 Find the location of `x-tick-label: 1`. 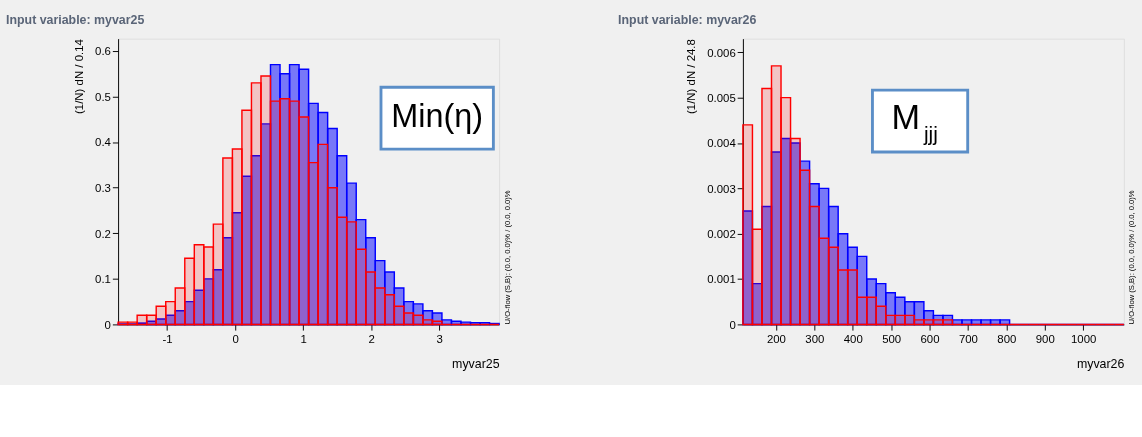

x-tick-label: 1 is located at coordinates (303, 338).